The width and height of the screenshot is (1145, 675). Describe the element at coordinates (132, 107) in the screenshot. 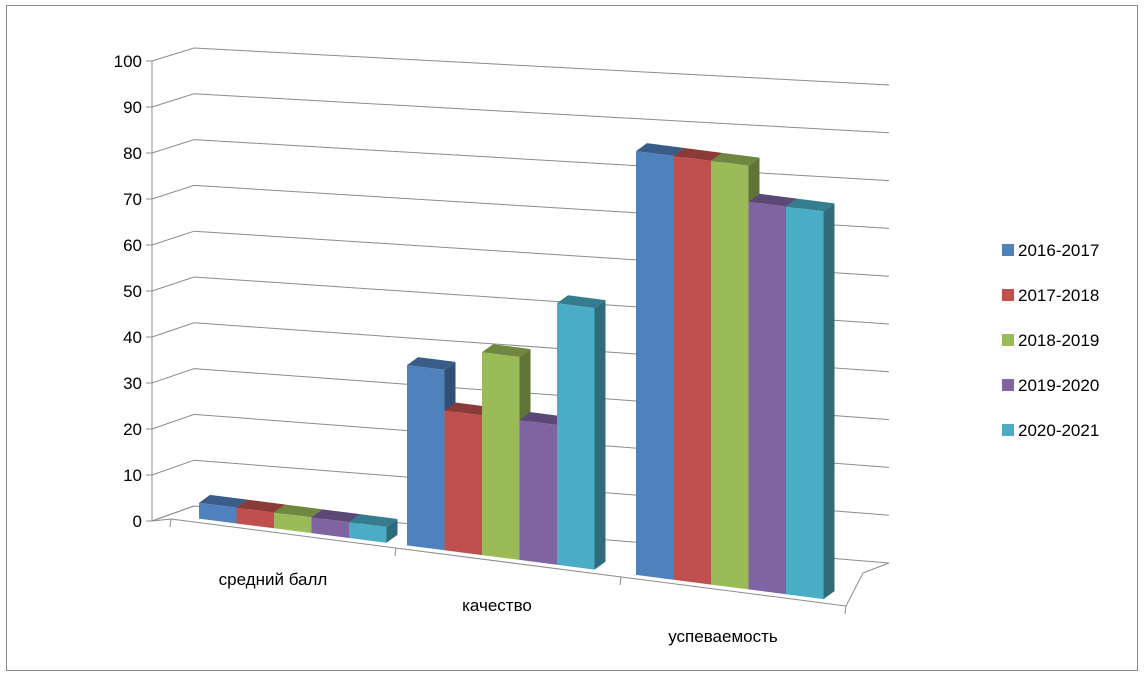

I see `y-tick-label: 90` at that location.